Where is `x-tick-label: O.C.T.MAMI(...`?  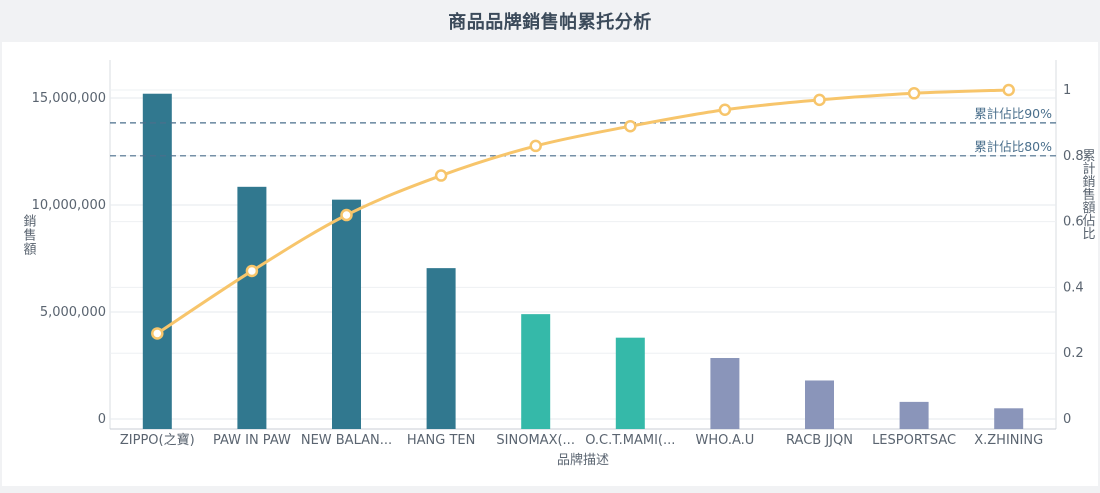 x-tick-label: O.C.T.MAMI(... is located at coordinates (630, 440).